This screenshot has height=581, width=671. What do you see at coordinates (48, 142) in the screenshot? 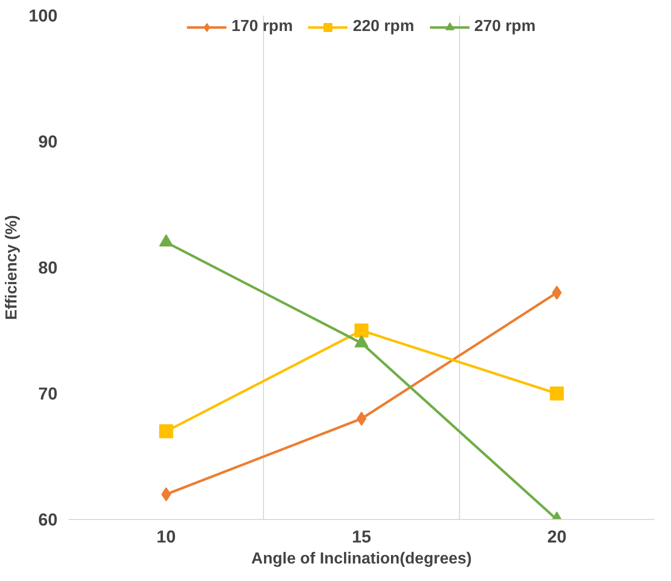
I see `y-tick-label: 90` at bounding box center [48, 142].